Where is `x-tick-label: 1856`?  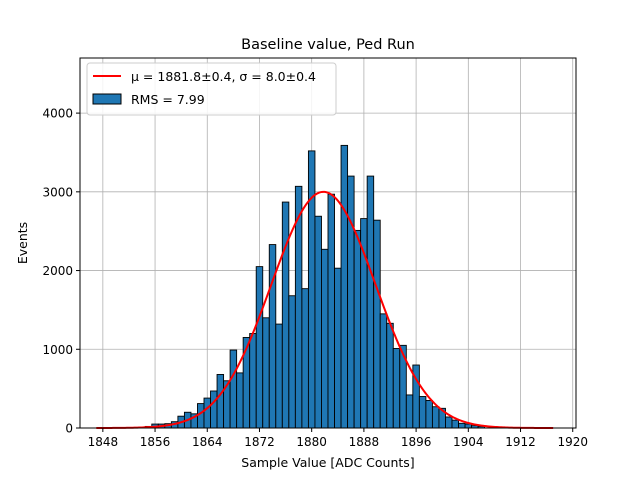
x-tick-label: 1856 is located at coordinates (155, 442).